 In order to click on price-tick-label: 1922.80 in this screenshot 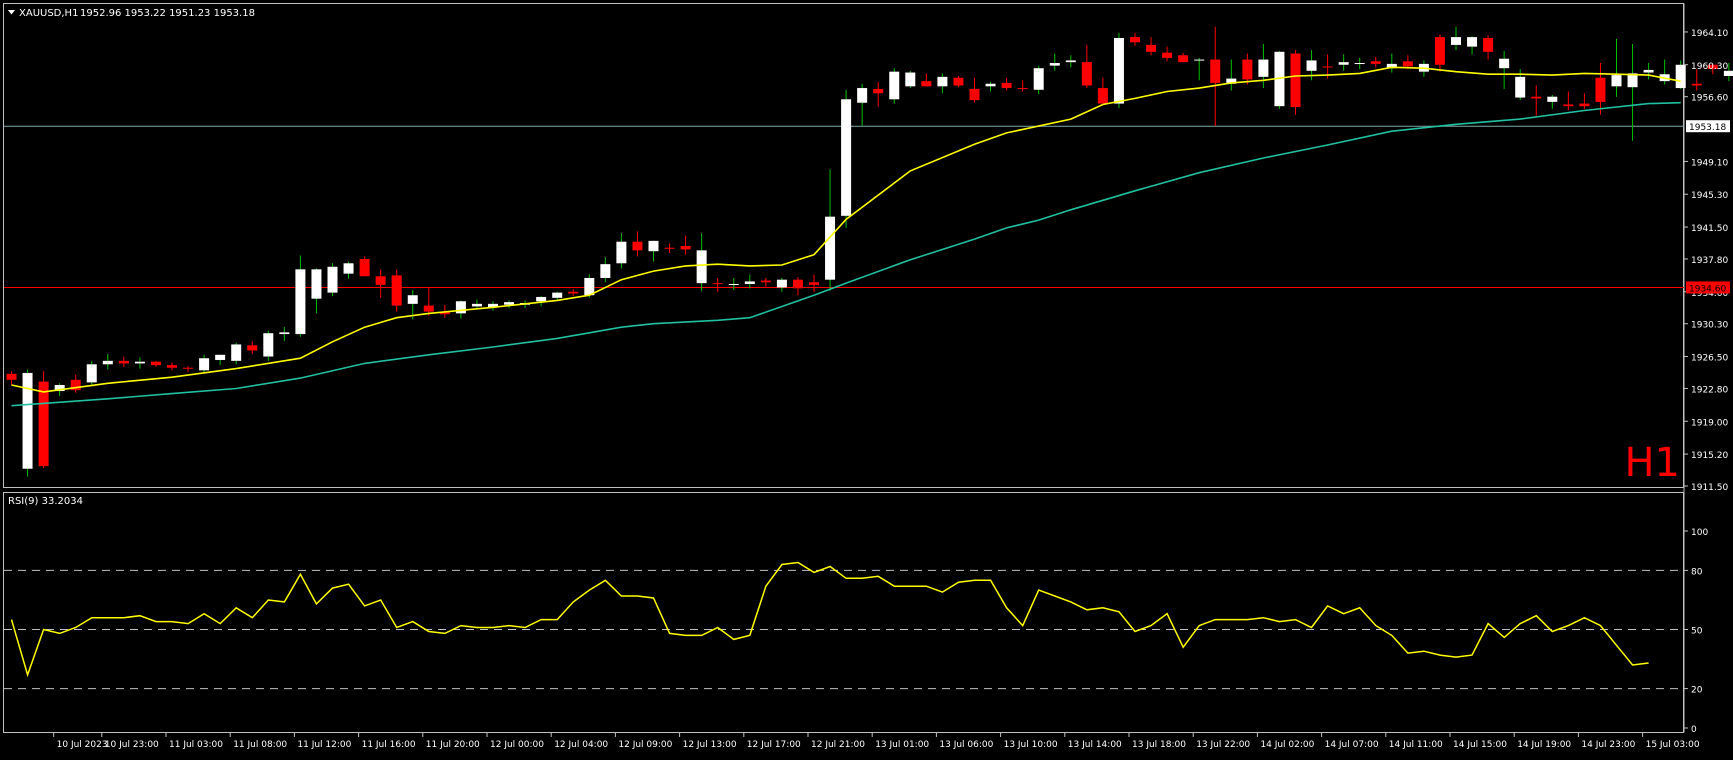, I will do `click(1709, 390)`.